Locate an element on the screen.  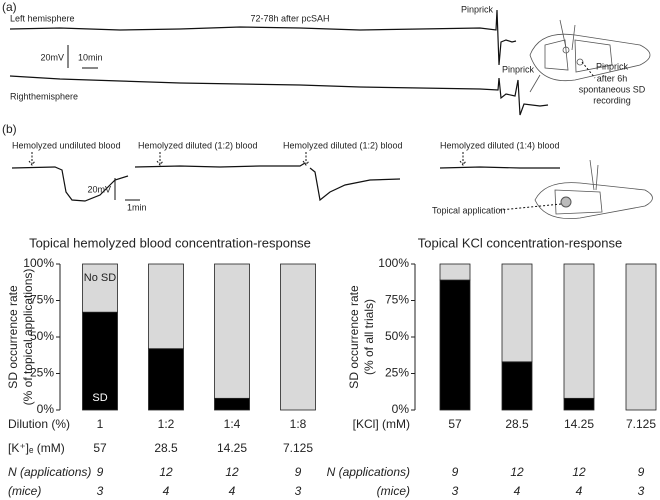
annotation: spontaneous SD is located at coordinates (612, 89).